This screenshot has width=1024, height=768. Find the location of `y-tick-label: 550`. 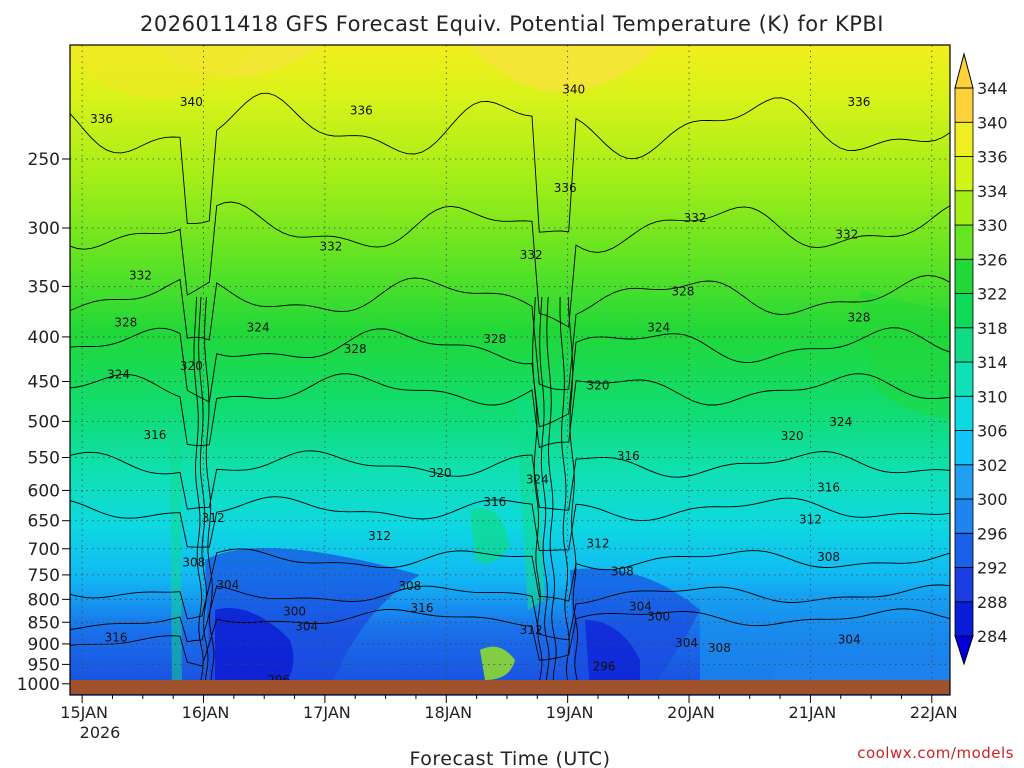

y-tick-label: 550 is located at coordinates (44, 458).